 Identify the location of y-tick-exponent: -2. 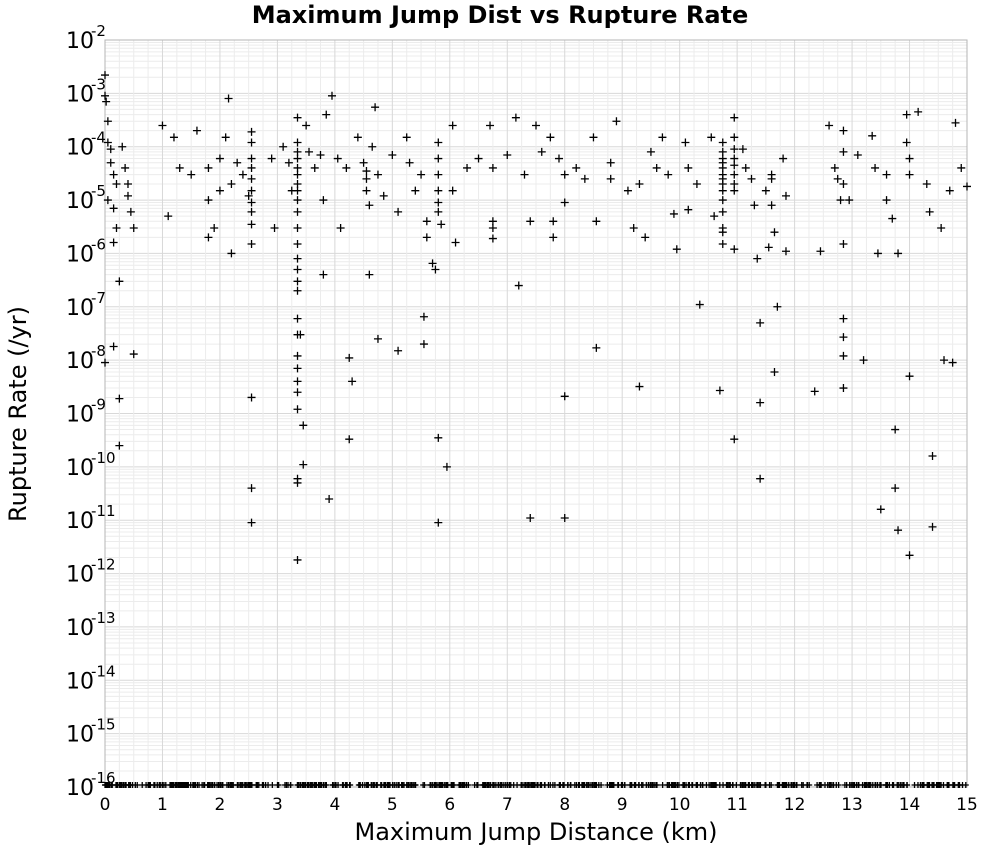
(98, 31).